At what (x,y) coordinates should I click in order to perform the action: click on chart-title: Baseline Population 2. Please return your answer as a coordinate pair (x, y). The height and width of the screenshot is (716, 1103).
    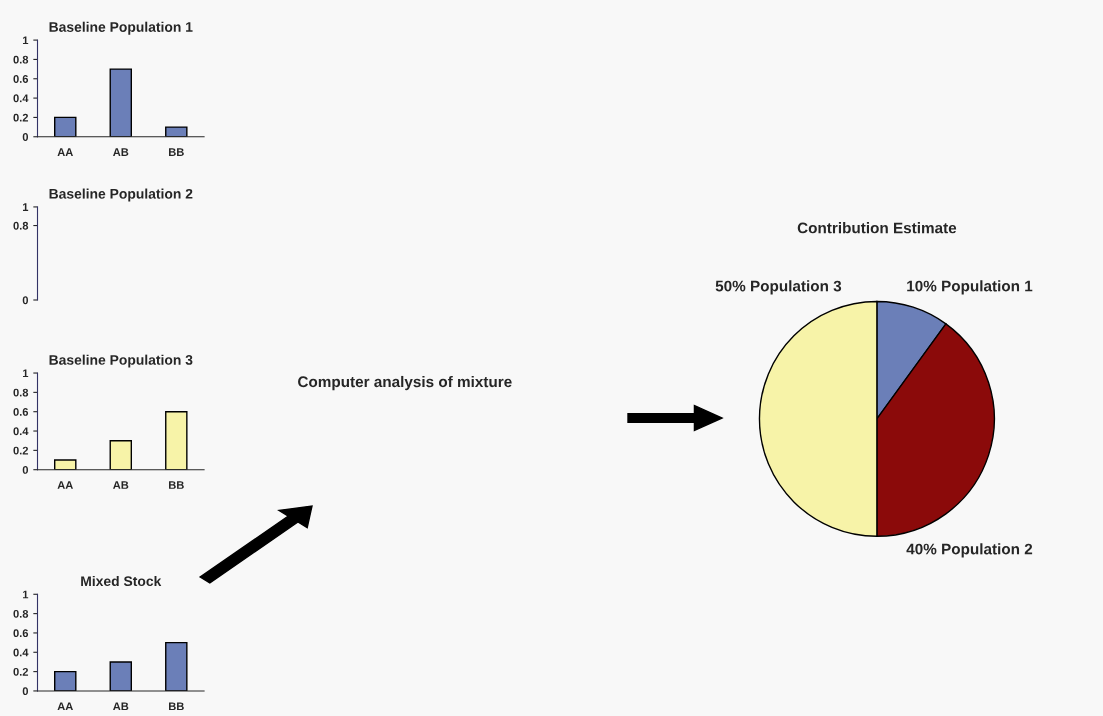
    Looking at the image, I should click on (121, 195).